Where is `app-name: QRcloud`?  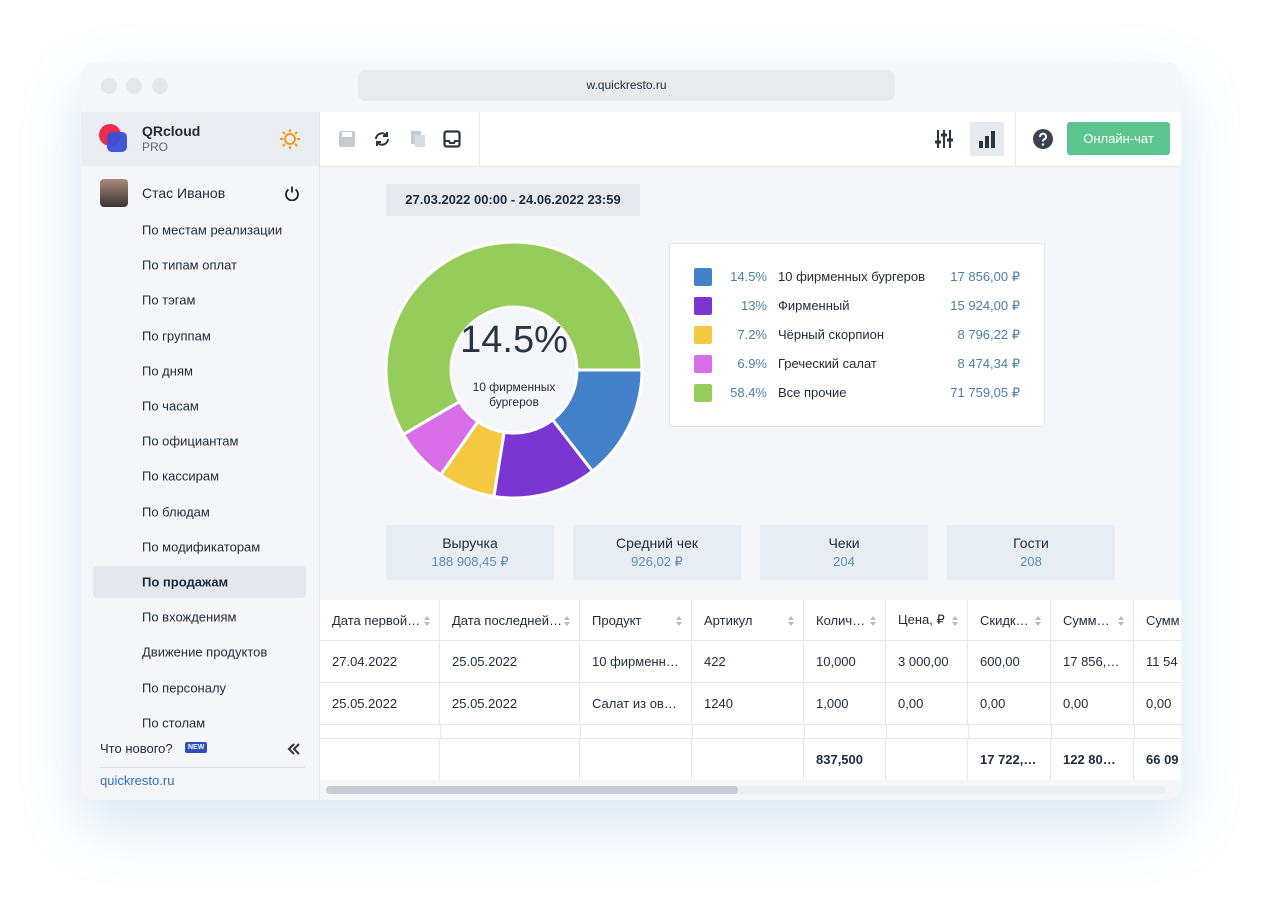 app-name: QRcloud is located at coordinates (171, 131).